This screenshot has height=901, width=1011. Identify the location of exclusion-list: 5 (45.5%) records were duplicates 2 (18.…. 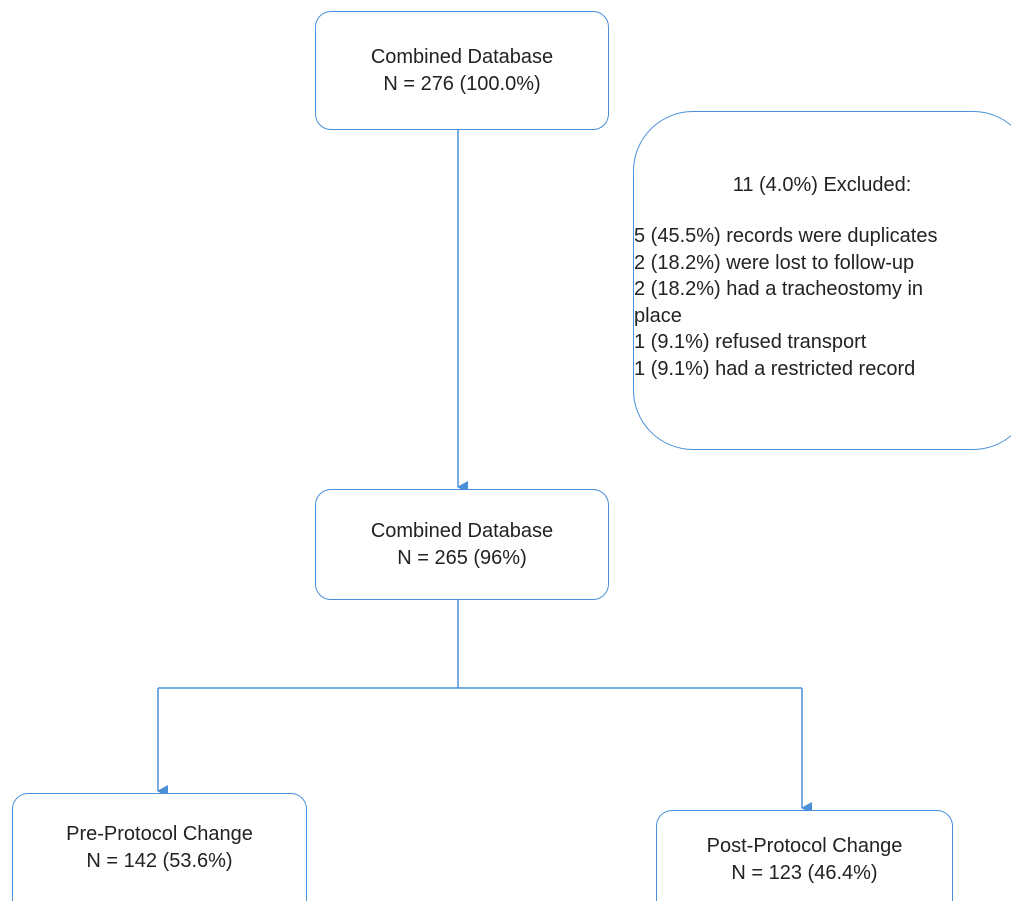
(785, 302).